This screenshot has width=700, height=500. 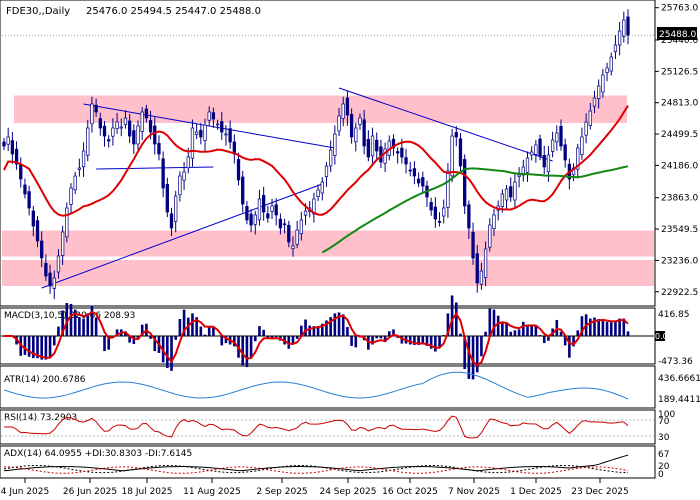 I want to click on adx-tick: 0, so click(x=661, y=475).